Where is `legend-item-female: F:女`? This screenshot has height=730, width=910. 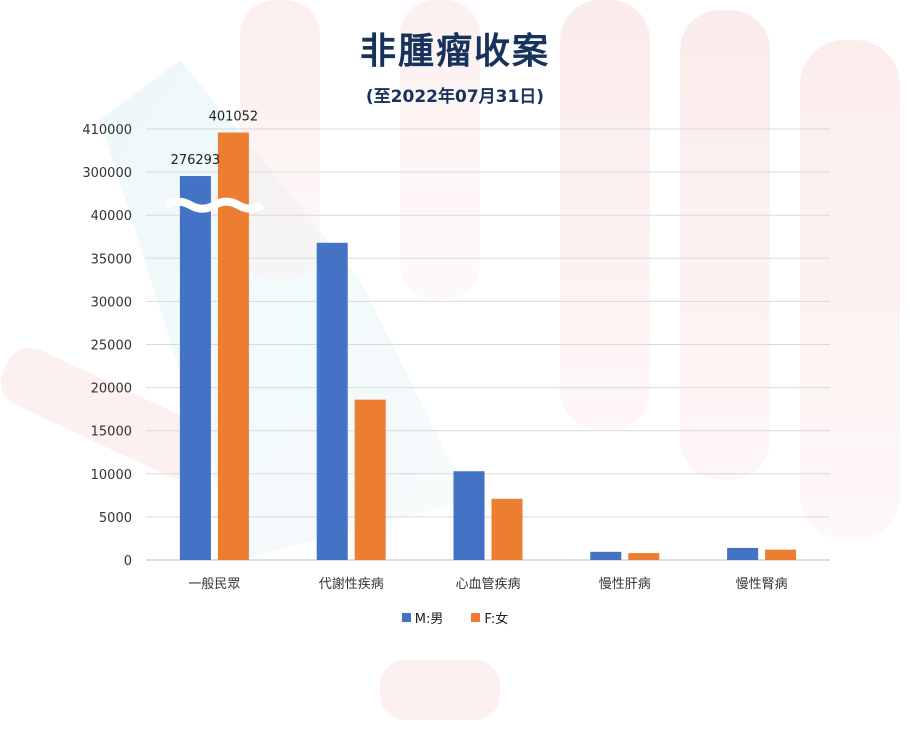 legend-item-female: F:女 is located at coordinates (489, 617).